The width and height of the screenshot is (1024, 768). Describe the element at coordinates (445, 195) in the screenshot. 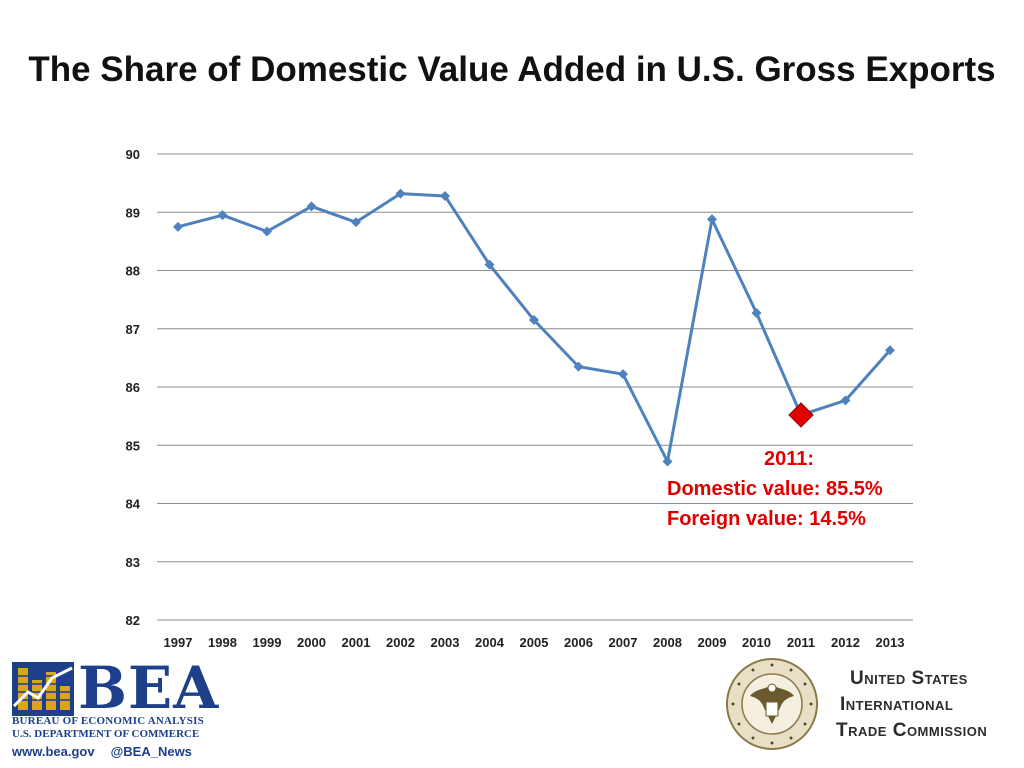

I see `data-point-2003` at that location.